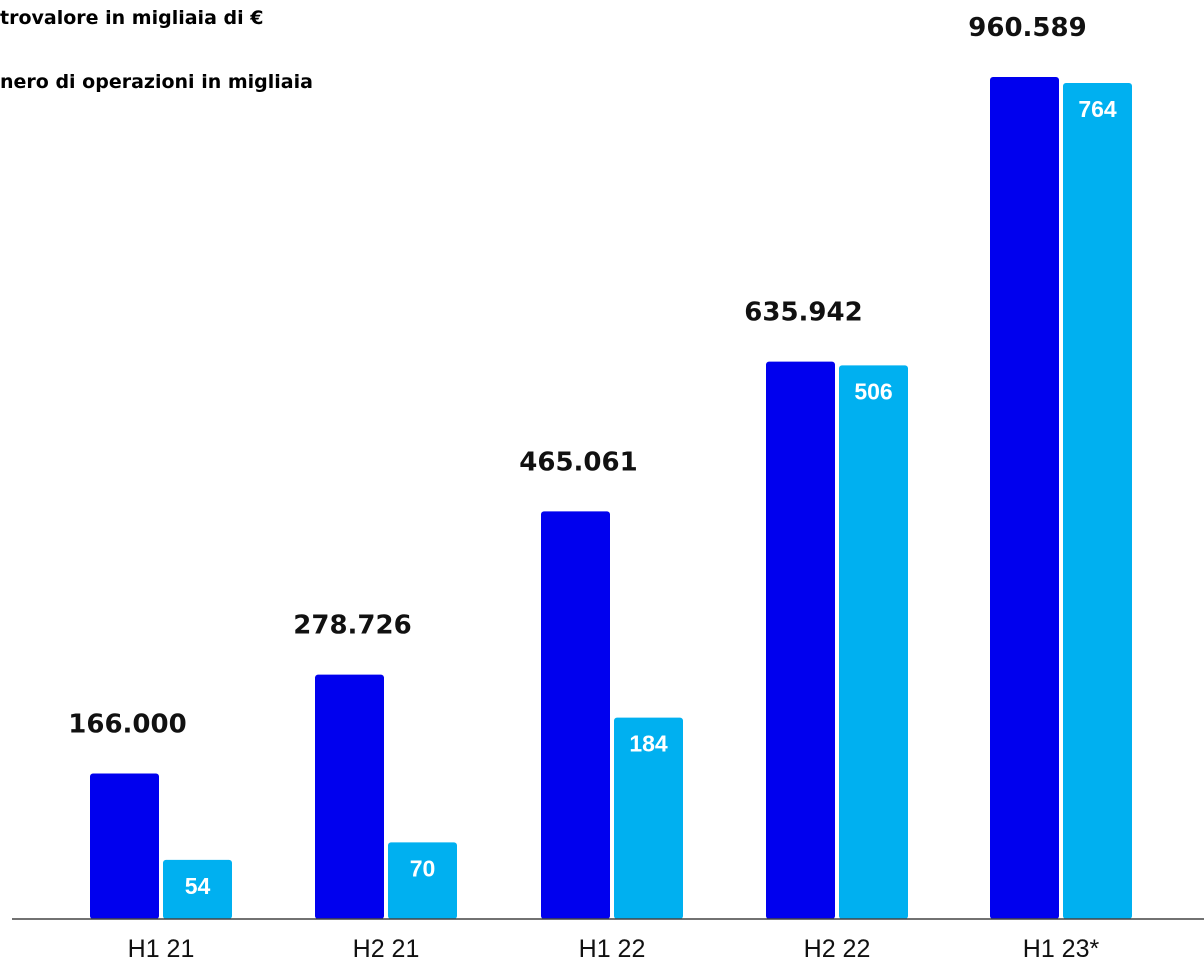 Image resolution: width=1204 pixels, height=966 pixels. Describe the element at coordinates (127, 724) in the screenshot. I see `value-data-label: 166.000` at that location.